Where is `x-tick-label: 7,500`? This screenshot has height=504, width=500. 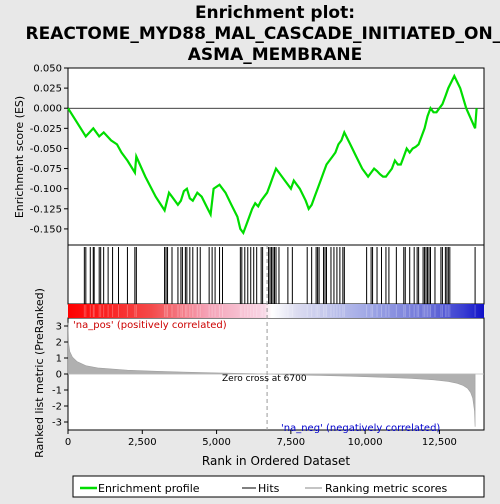 x-tick-label: 7,500 is located at coordinates (291, 442).